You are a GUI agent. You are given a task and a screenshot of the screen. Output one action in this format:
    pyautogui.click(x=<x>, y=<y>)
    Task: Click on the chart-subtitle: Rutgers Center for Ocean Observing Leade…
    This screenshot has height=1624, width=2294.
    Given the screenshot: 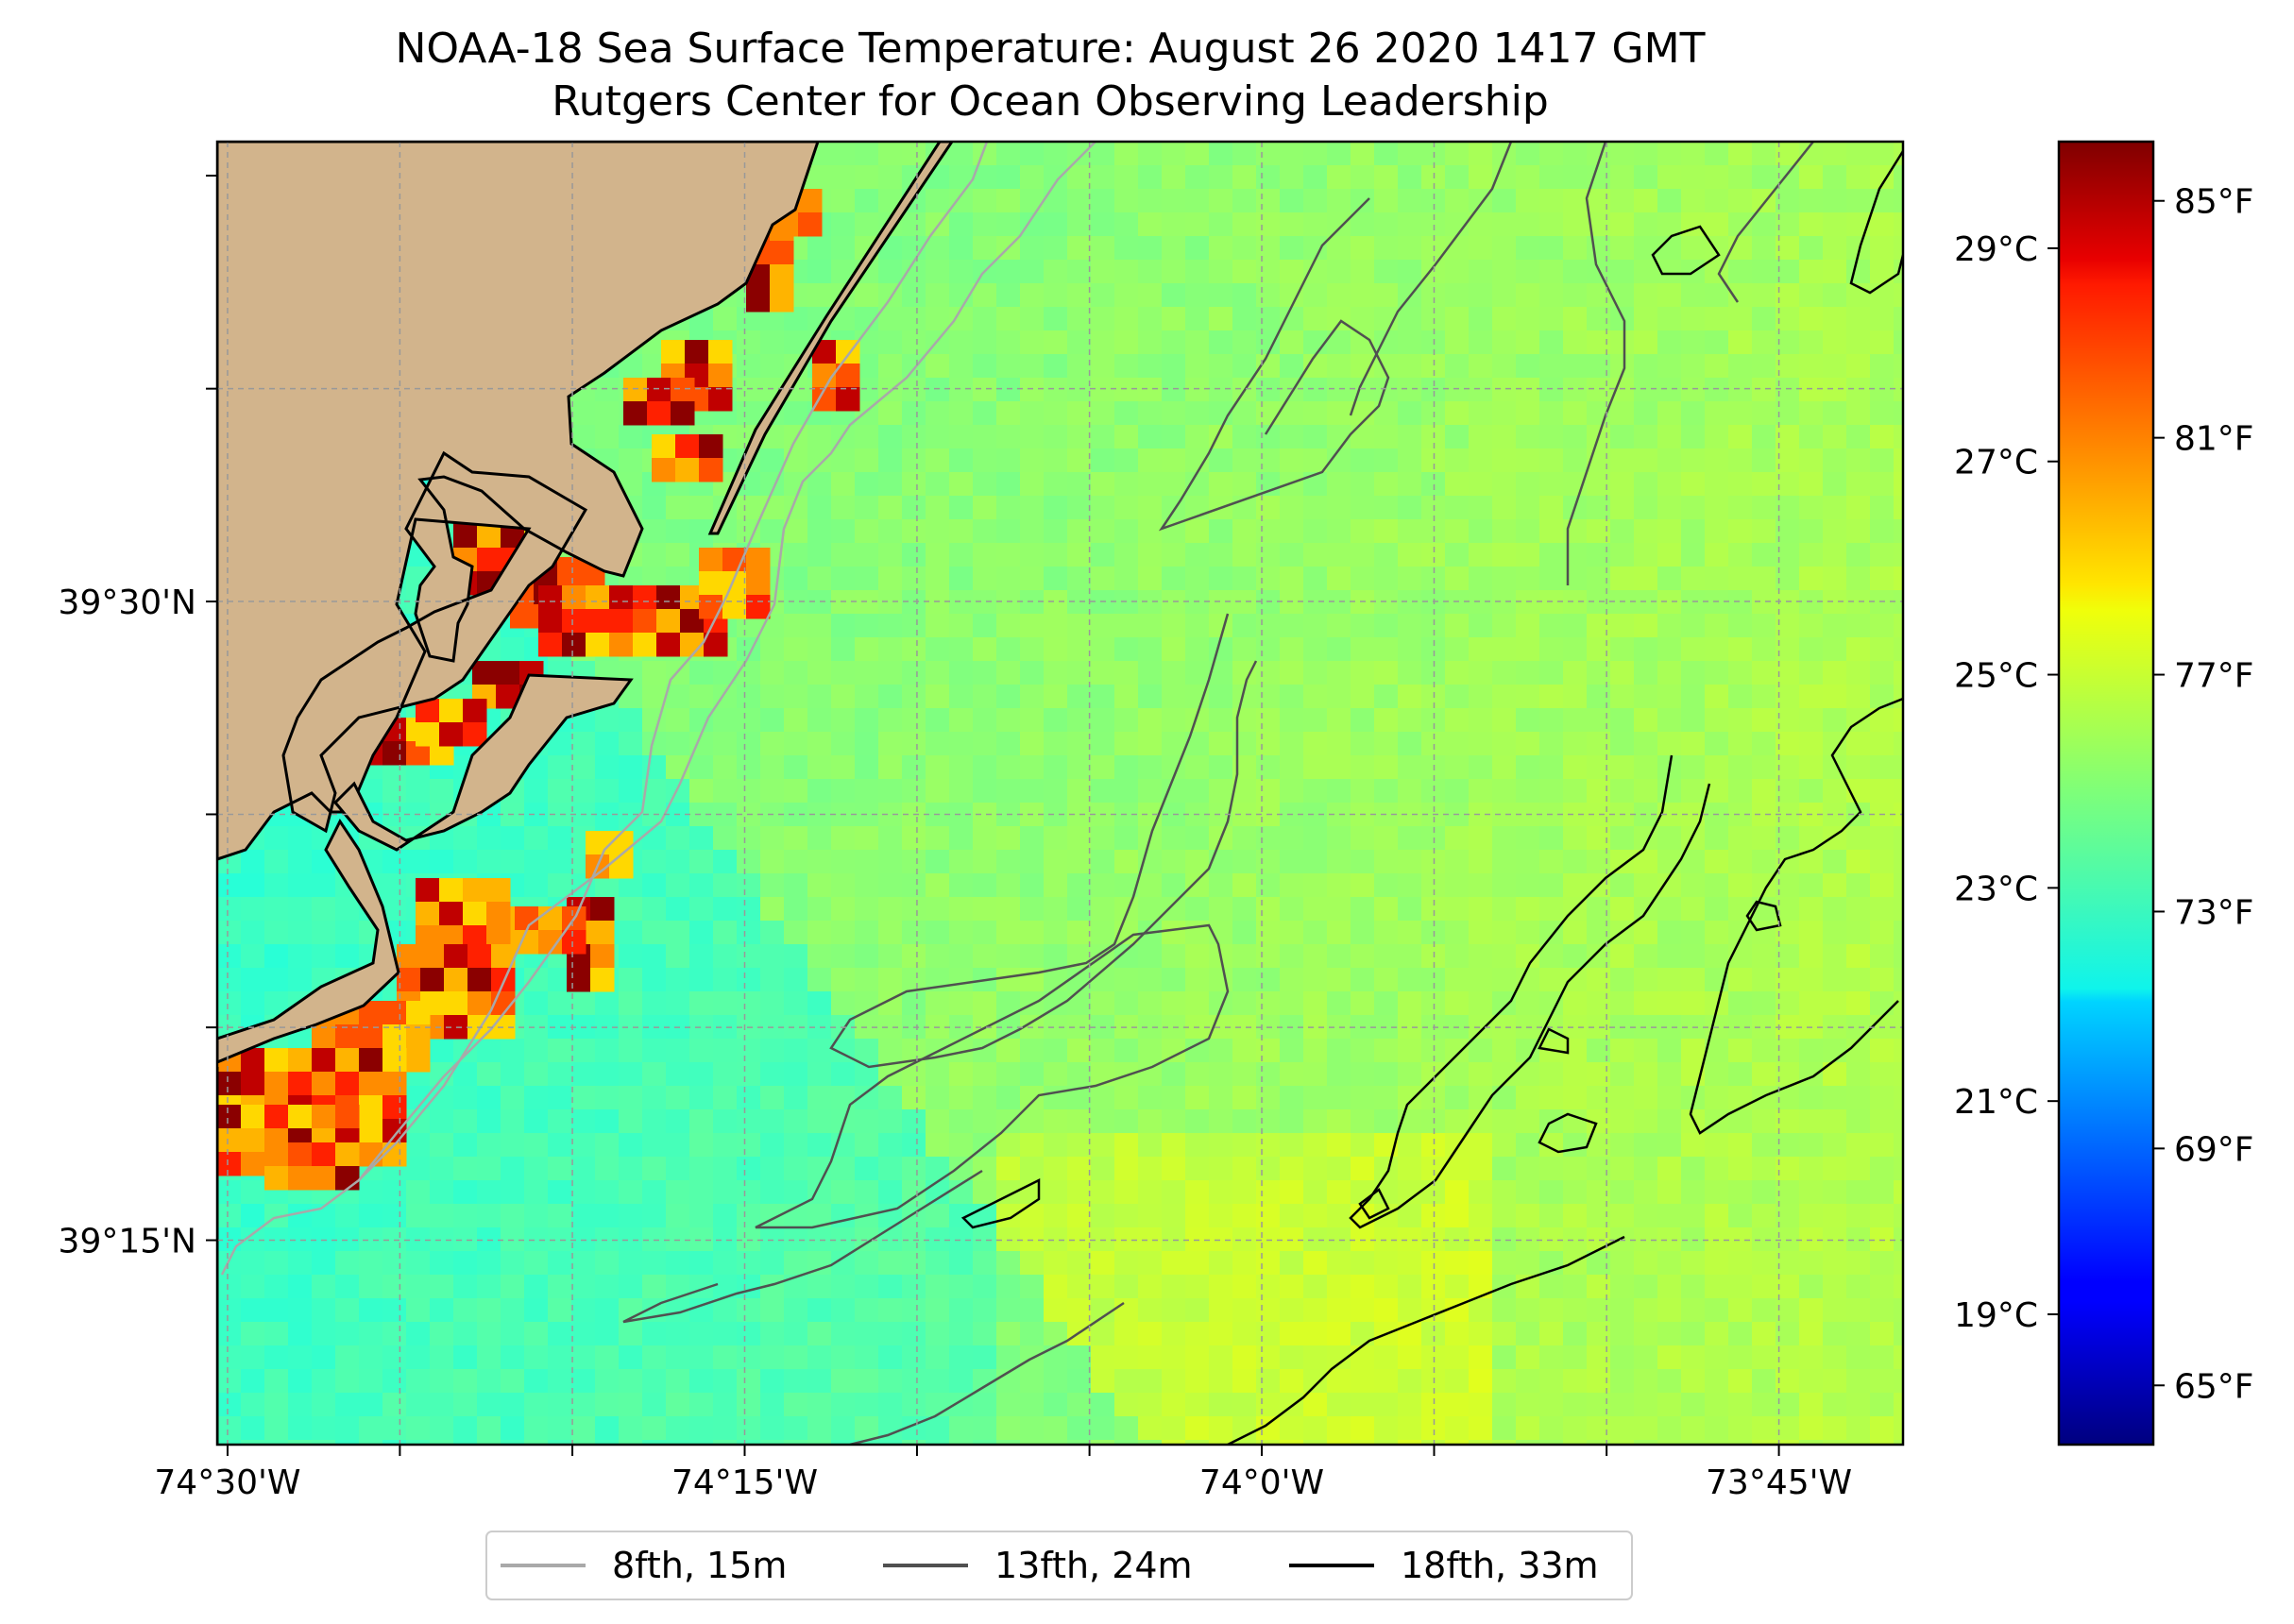 What is the action you would take?
    pyautogui.click(x=1050, y=101)
    